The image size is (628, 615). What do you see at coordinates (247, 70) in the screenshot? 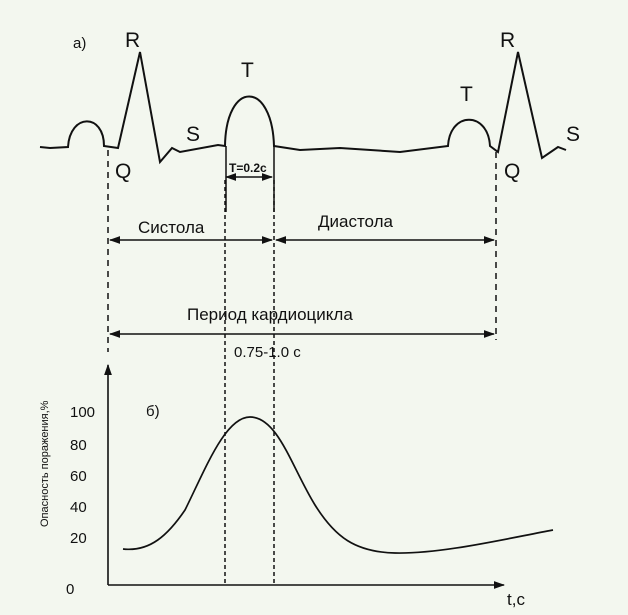
I see `wave-label-t1: T` at bounding box center [247, 70].